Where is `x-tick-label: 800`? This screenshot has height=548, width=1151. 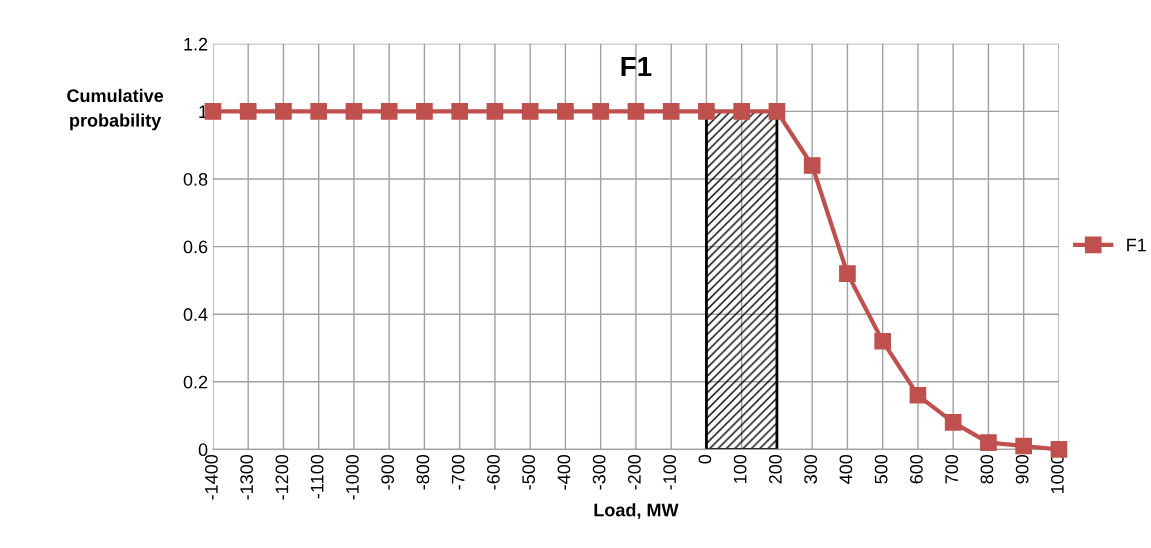
x-tick-label: 800 is located at coordinates (987, 469).